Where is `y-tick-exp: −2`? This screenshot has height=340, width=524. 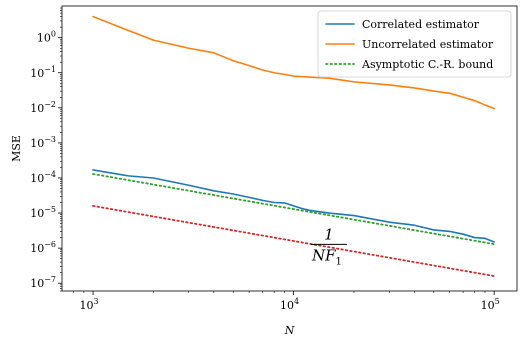
y-tick-exp: −2 is located at coordinates (50, 104).